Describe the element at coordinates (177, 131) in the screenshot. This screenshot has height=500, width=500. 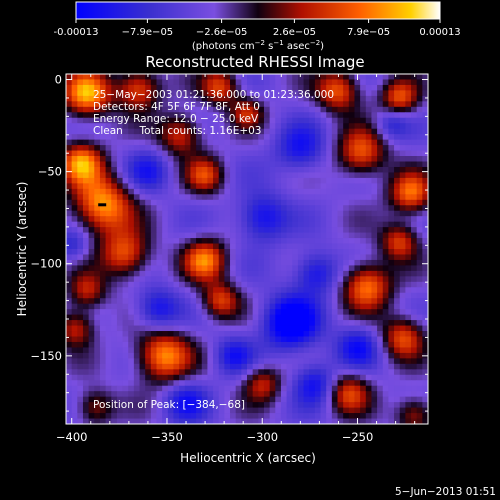
I see `annotation-clean-counts: Clean Total counts: 1.16E+03` at that location.